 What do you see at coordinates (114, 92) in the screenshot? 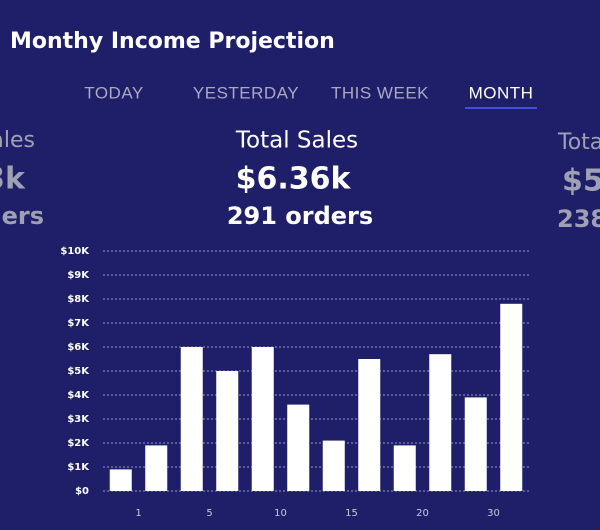
I see `tab: TODAY` at bounding box center [114, 92].